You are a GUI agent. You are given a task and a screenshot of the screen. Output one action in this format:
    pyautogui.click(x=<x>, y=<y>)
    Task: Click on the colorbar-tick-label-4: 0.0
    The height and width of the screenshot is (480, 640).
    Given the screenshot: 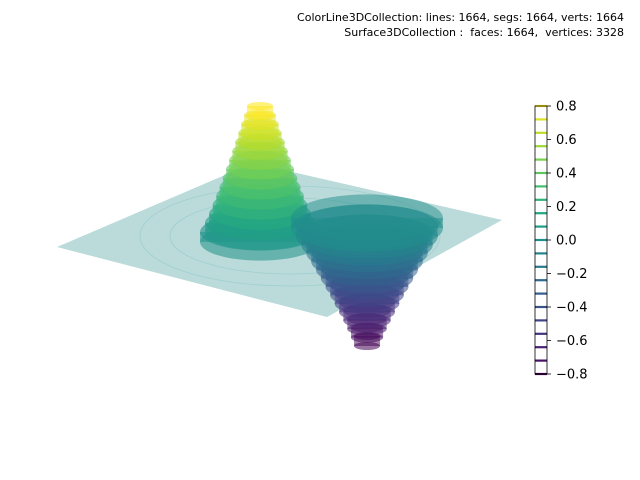 What is the action you would take?
    pyautogui.click(x=566, y=241)
    